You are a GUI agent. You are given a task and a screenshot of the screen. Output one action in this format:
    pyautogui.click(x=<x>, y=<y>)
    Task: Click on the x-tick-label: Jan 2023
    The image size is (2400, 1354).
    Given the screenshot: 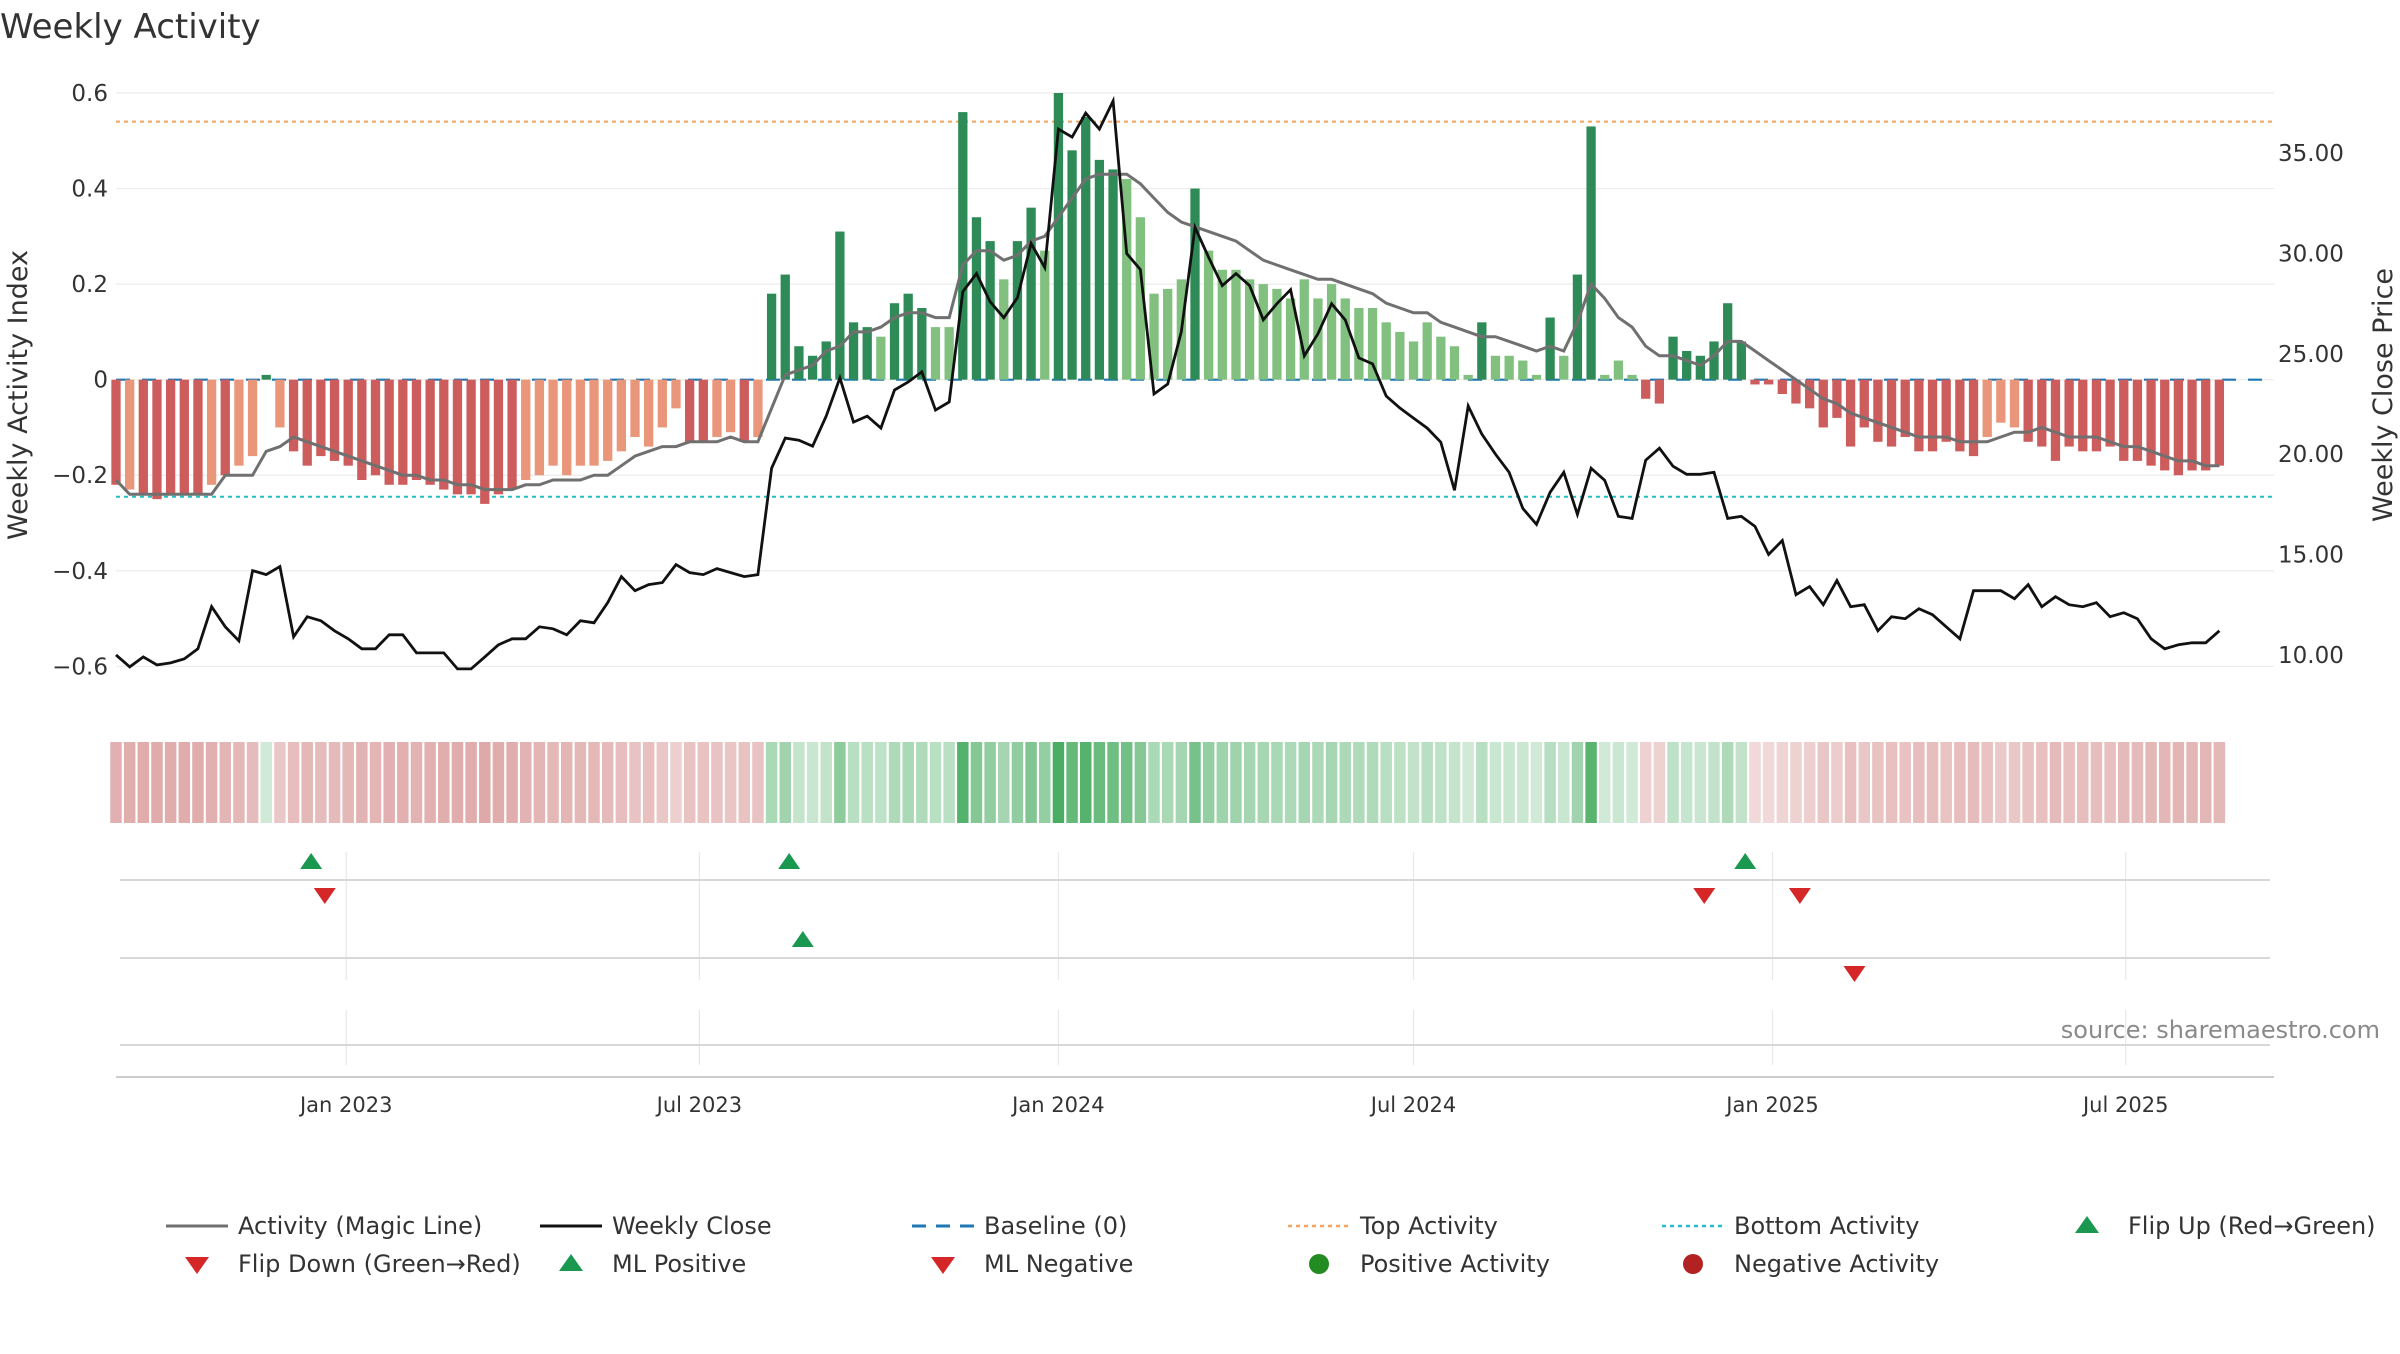 What is the action you would take?
    pyautogui.click(x=345, y=1105)
    